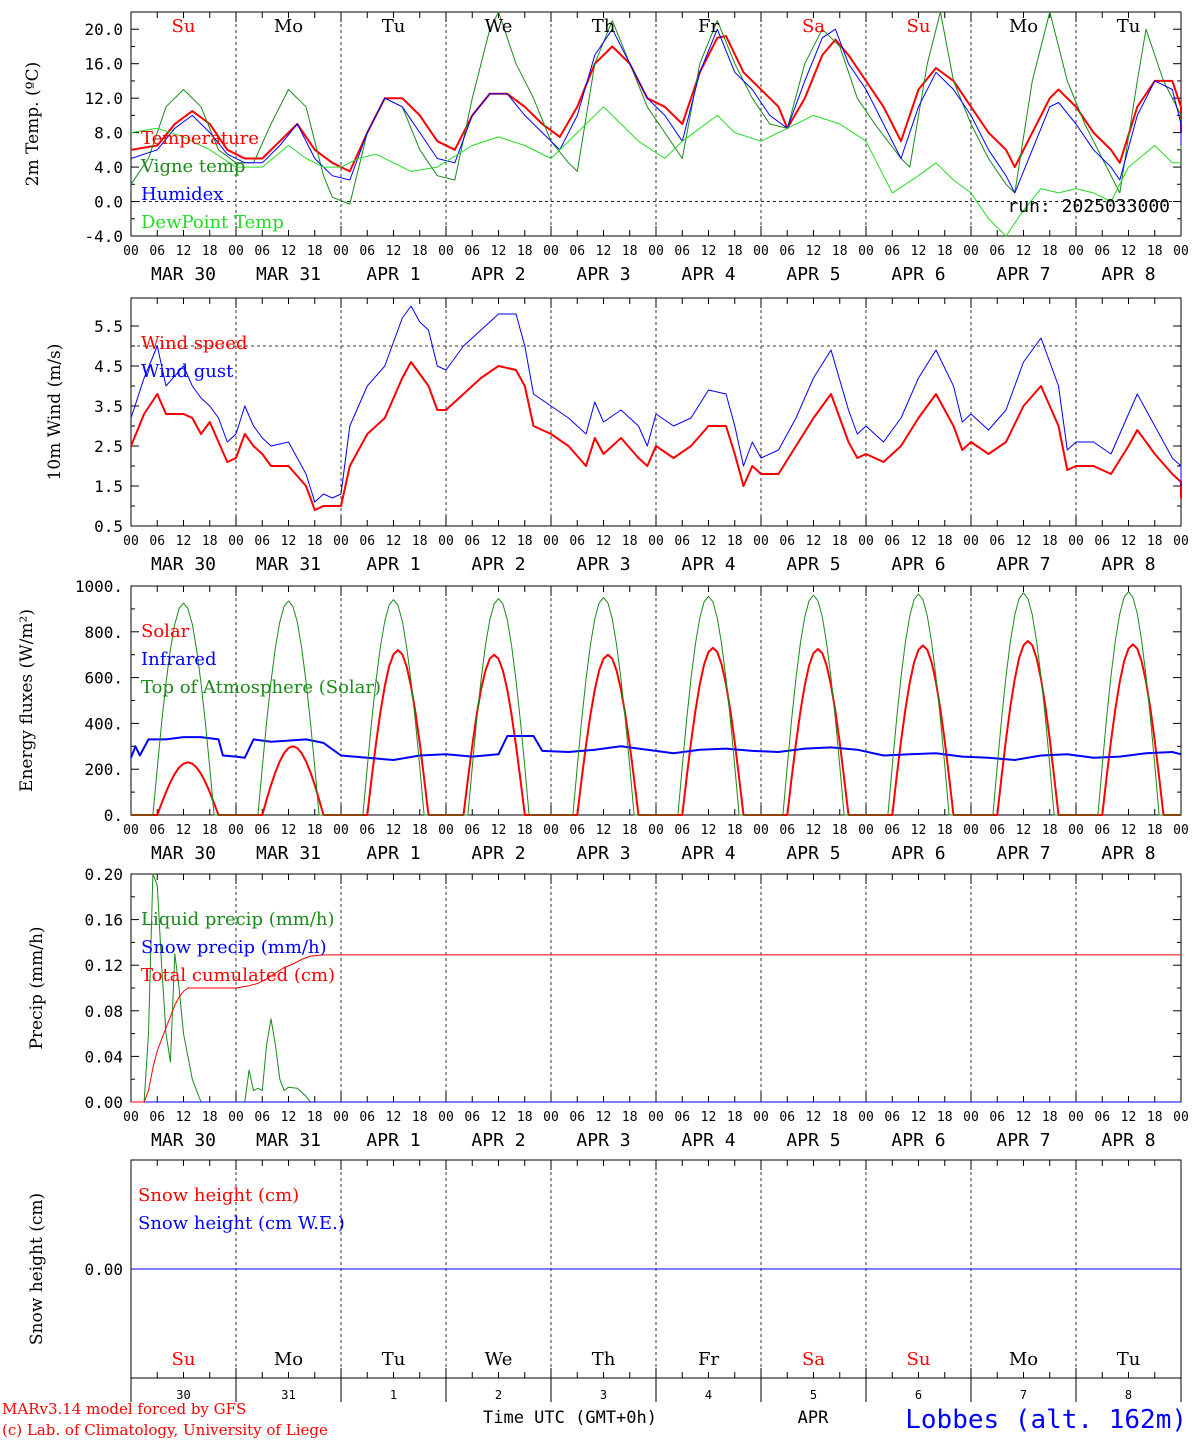  Describe the element at coordinates (108, 366) in the screenshot. I see `y-tick-label: 4.5` at that location.